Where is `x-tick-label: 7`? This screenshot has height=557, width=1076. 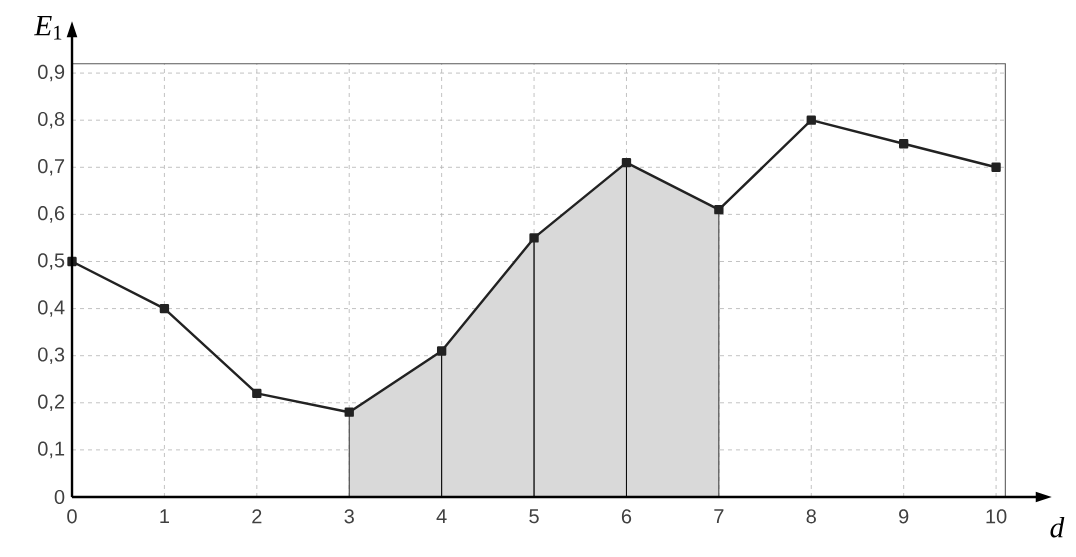 x-tick-label: 7 is located at coordinates (719, 516).